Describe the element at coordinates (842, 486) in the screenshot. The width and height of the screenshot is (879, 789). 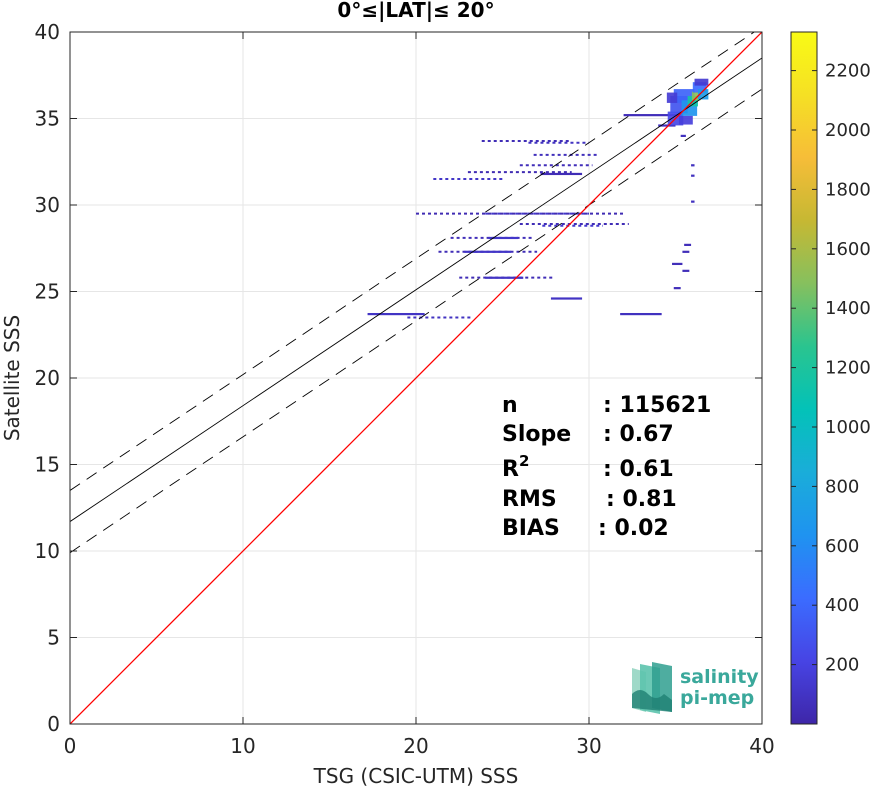
I see `colorbar-tick-label: 800` at that location.